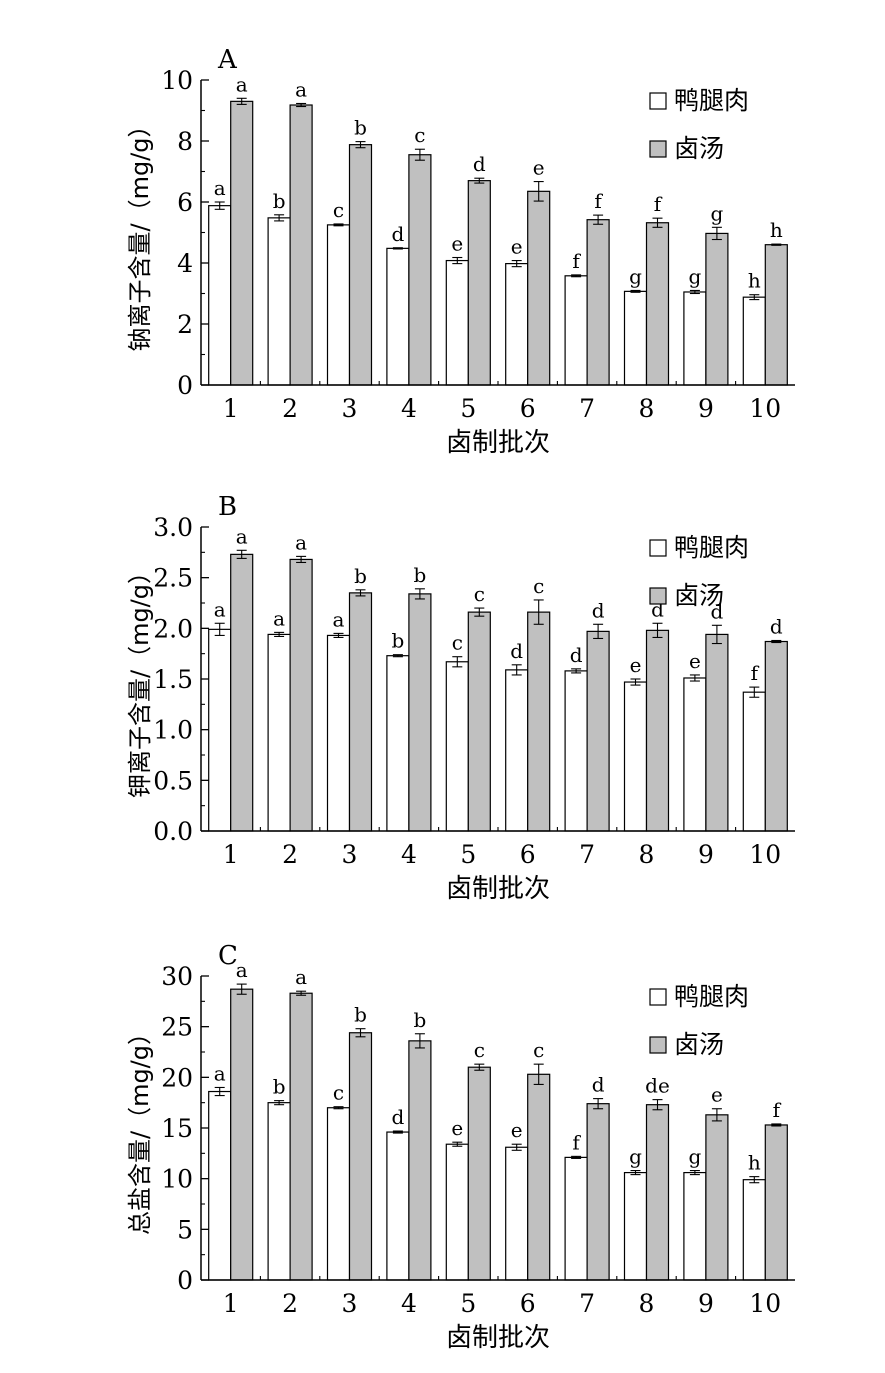 The image size is (885, 1373). Describe the element at coordinates (587, 1303) in the screenshot. I see `x-tick-label: 7` at that location.